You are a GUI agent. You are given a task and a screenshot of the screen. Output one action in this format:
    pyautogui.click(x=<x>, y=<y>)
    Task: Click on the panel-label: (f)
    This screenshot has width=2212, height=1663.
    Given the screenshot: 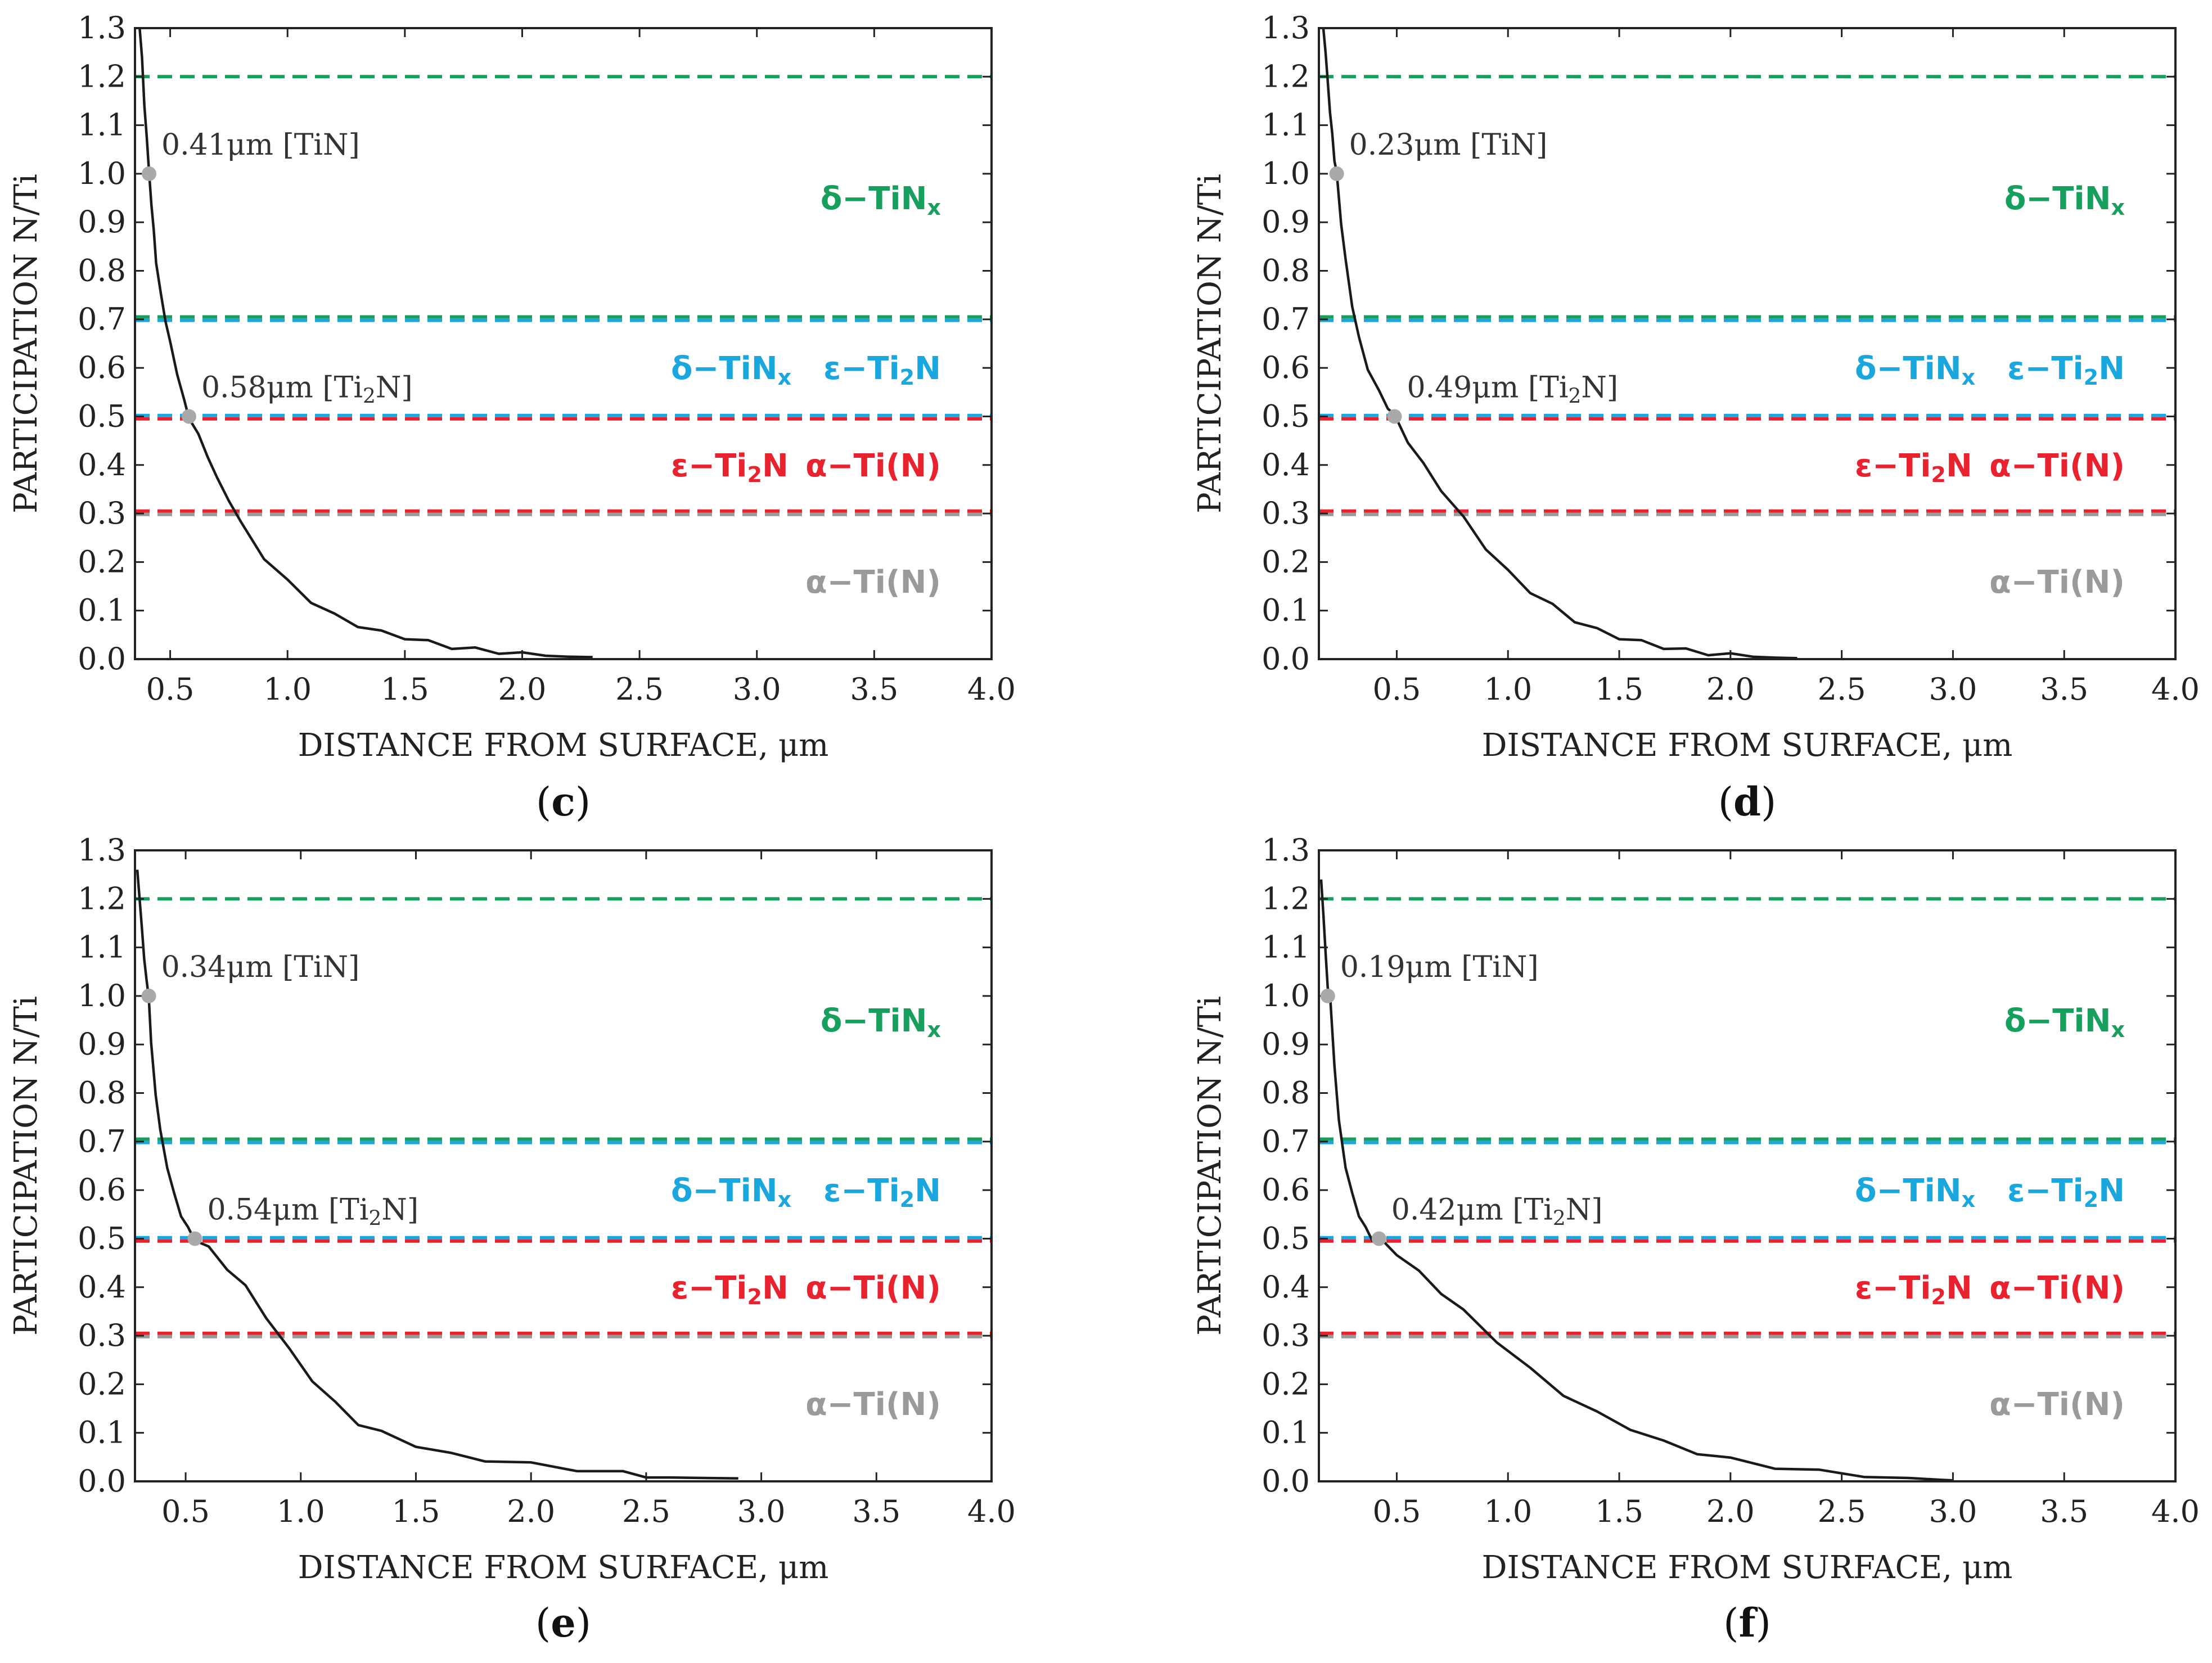 What is the action you would take?
    pyautogui.click(x=1747, y=1623)
    